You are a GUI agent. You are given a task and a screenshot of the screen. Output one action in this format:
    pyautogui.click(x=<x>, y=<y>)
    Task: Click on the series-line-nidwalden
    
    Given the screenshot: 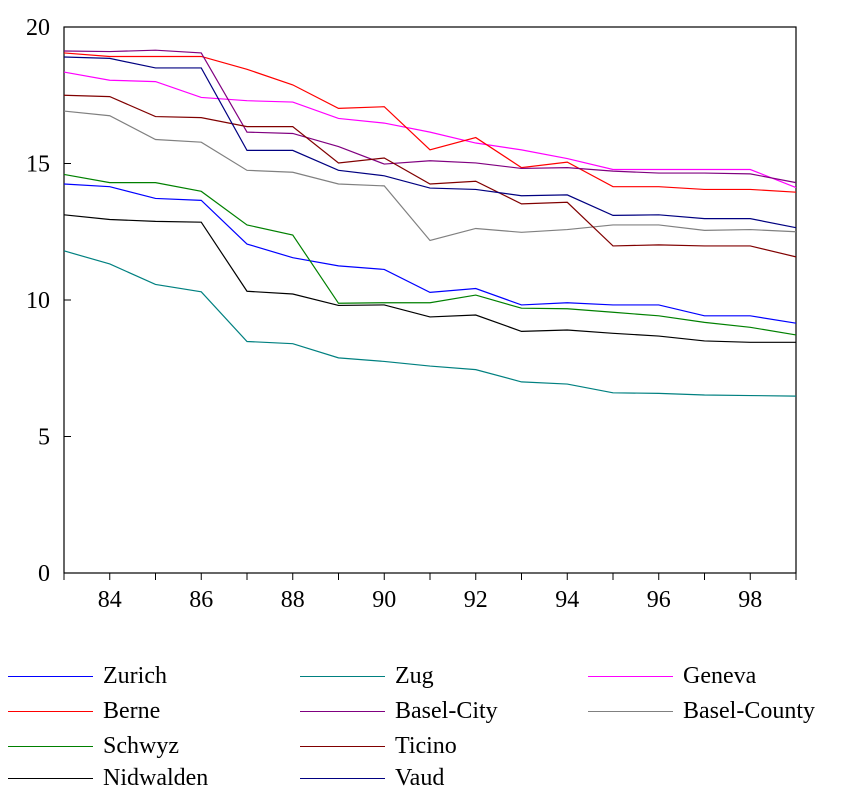 What is the action you would take?
    pyautogui.click(x=429, y=278)
    